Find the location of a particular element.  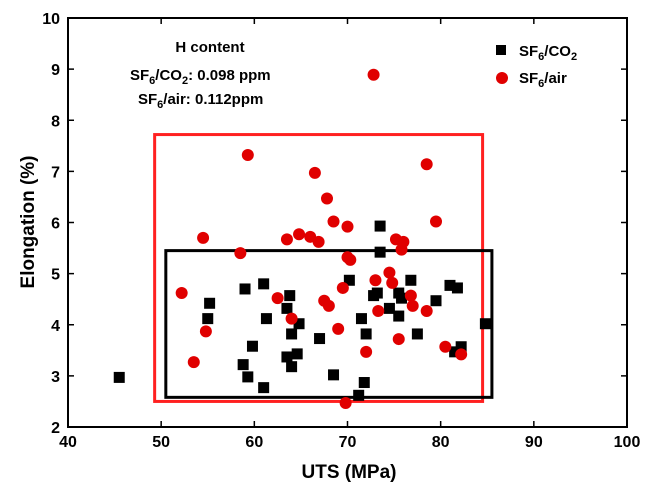

x-tick-label: 70 is located at coordinates (348, 442).